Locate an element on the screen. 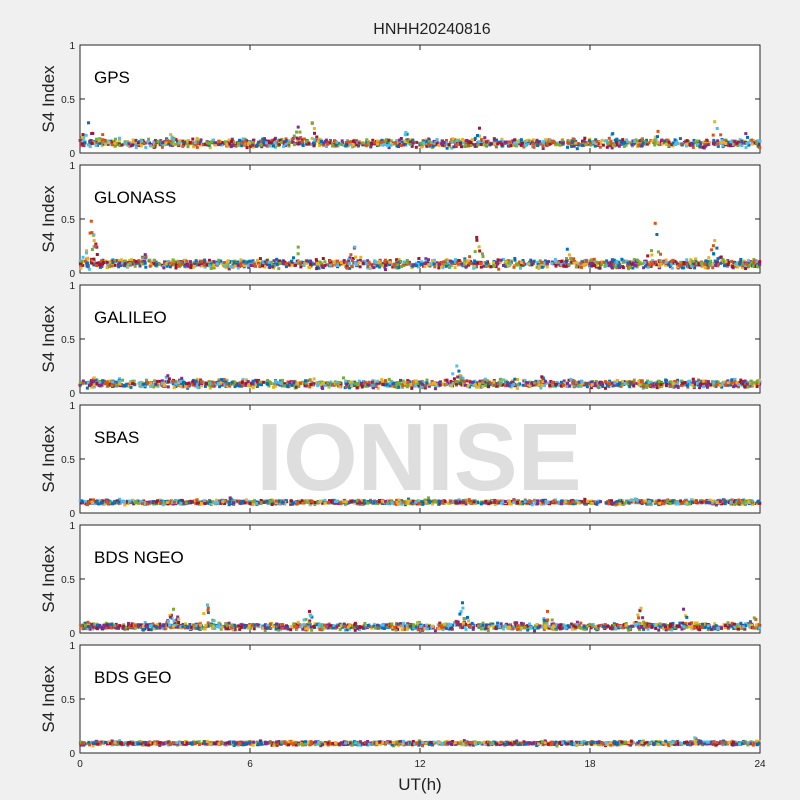 The width and height of the screenshot is (800, 800). y-axis-label: S4 Index is located at coordinates (48, 219).